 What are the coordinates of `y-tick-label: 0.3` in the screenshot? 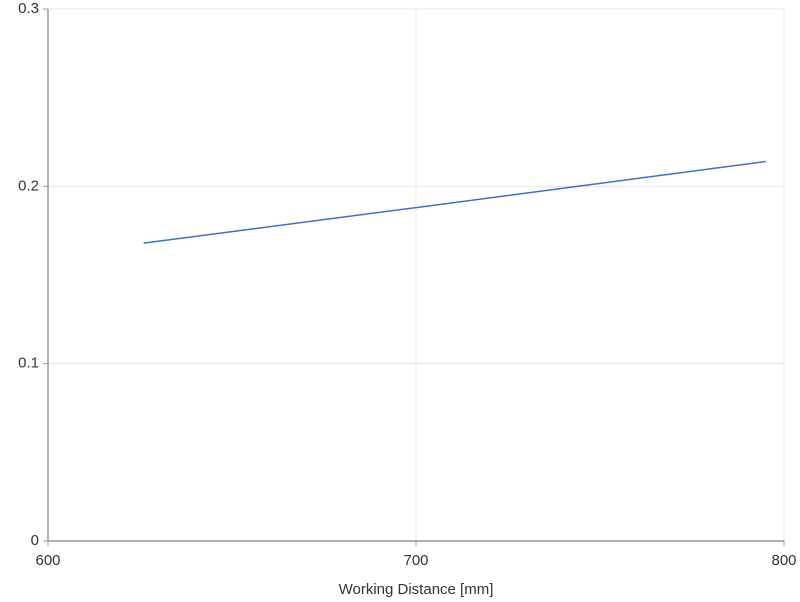 It's located at (28, 8).